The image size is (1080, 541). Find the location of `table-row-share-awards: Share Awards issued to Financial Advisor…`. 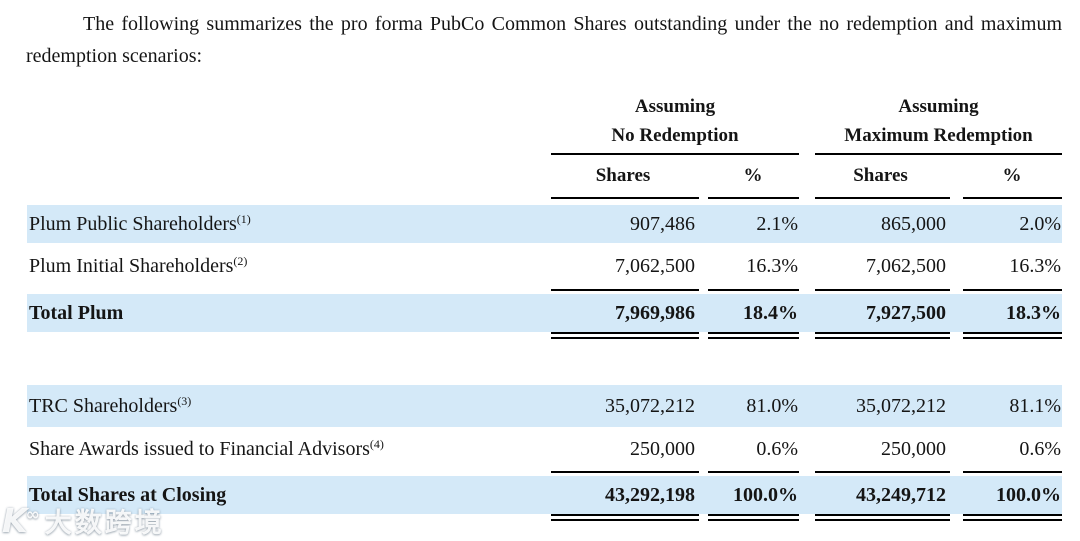

table-row-share-awards: Share Awards issued to Financial Advisor… is located at coordinates (544, 449).